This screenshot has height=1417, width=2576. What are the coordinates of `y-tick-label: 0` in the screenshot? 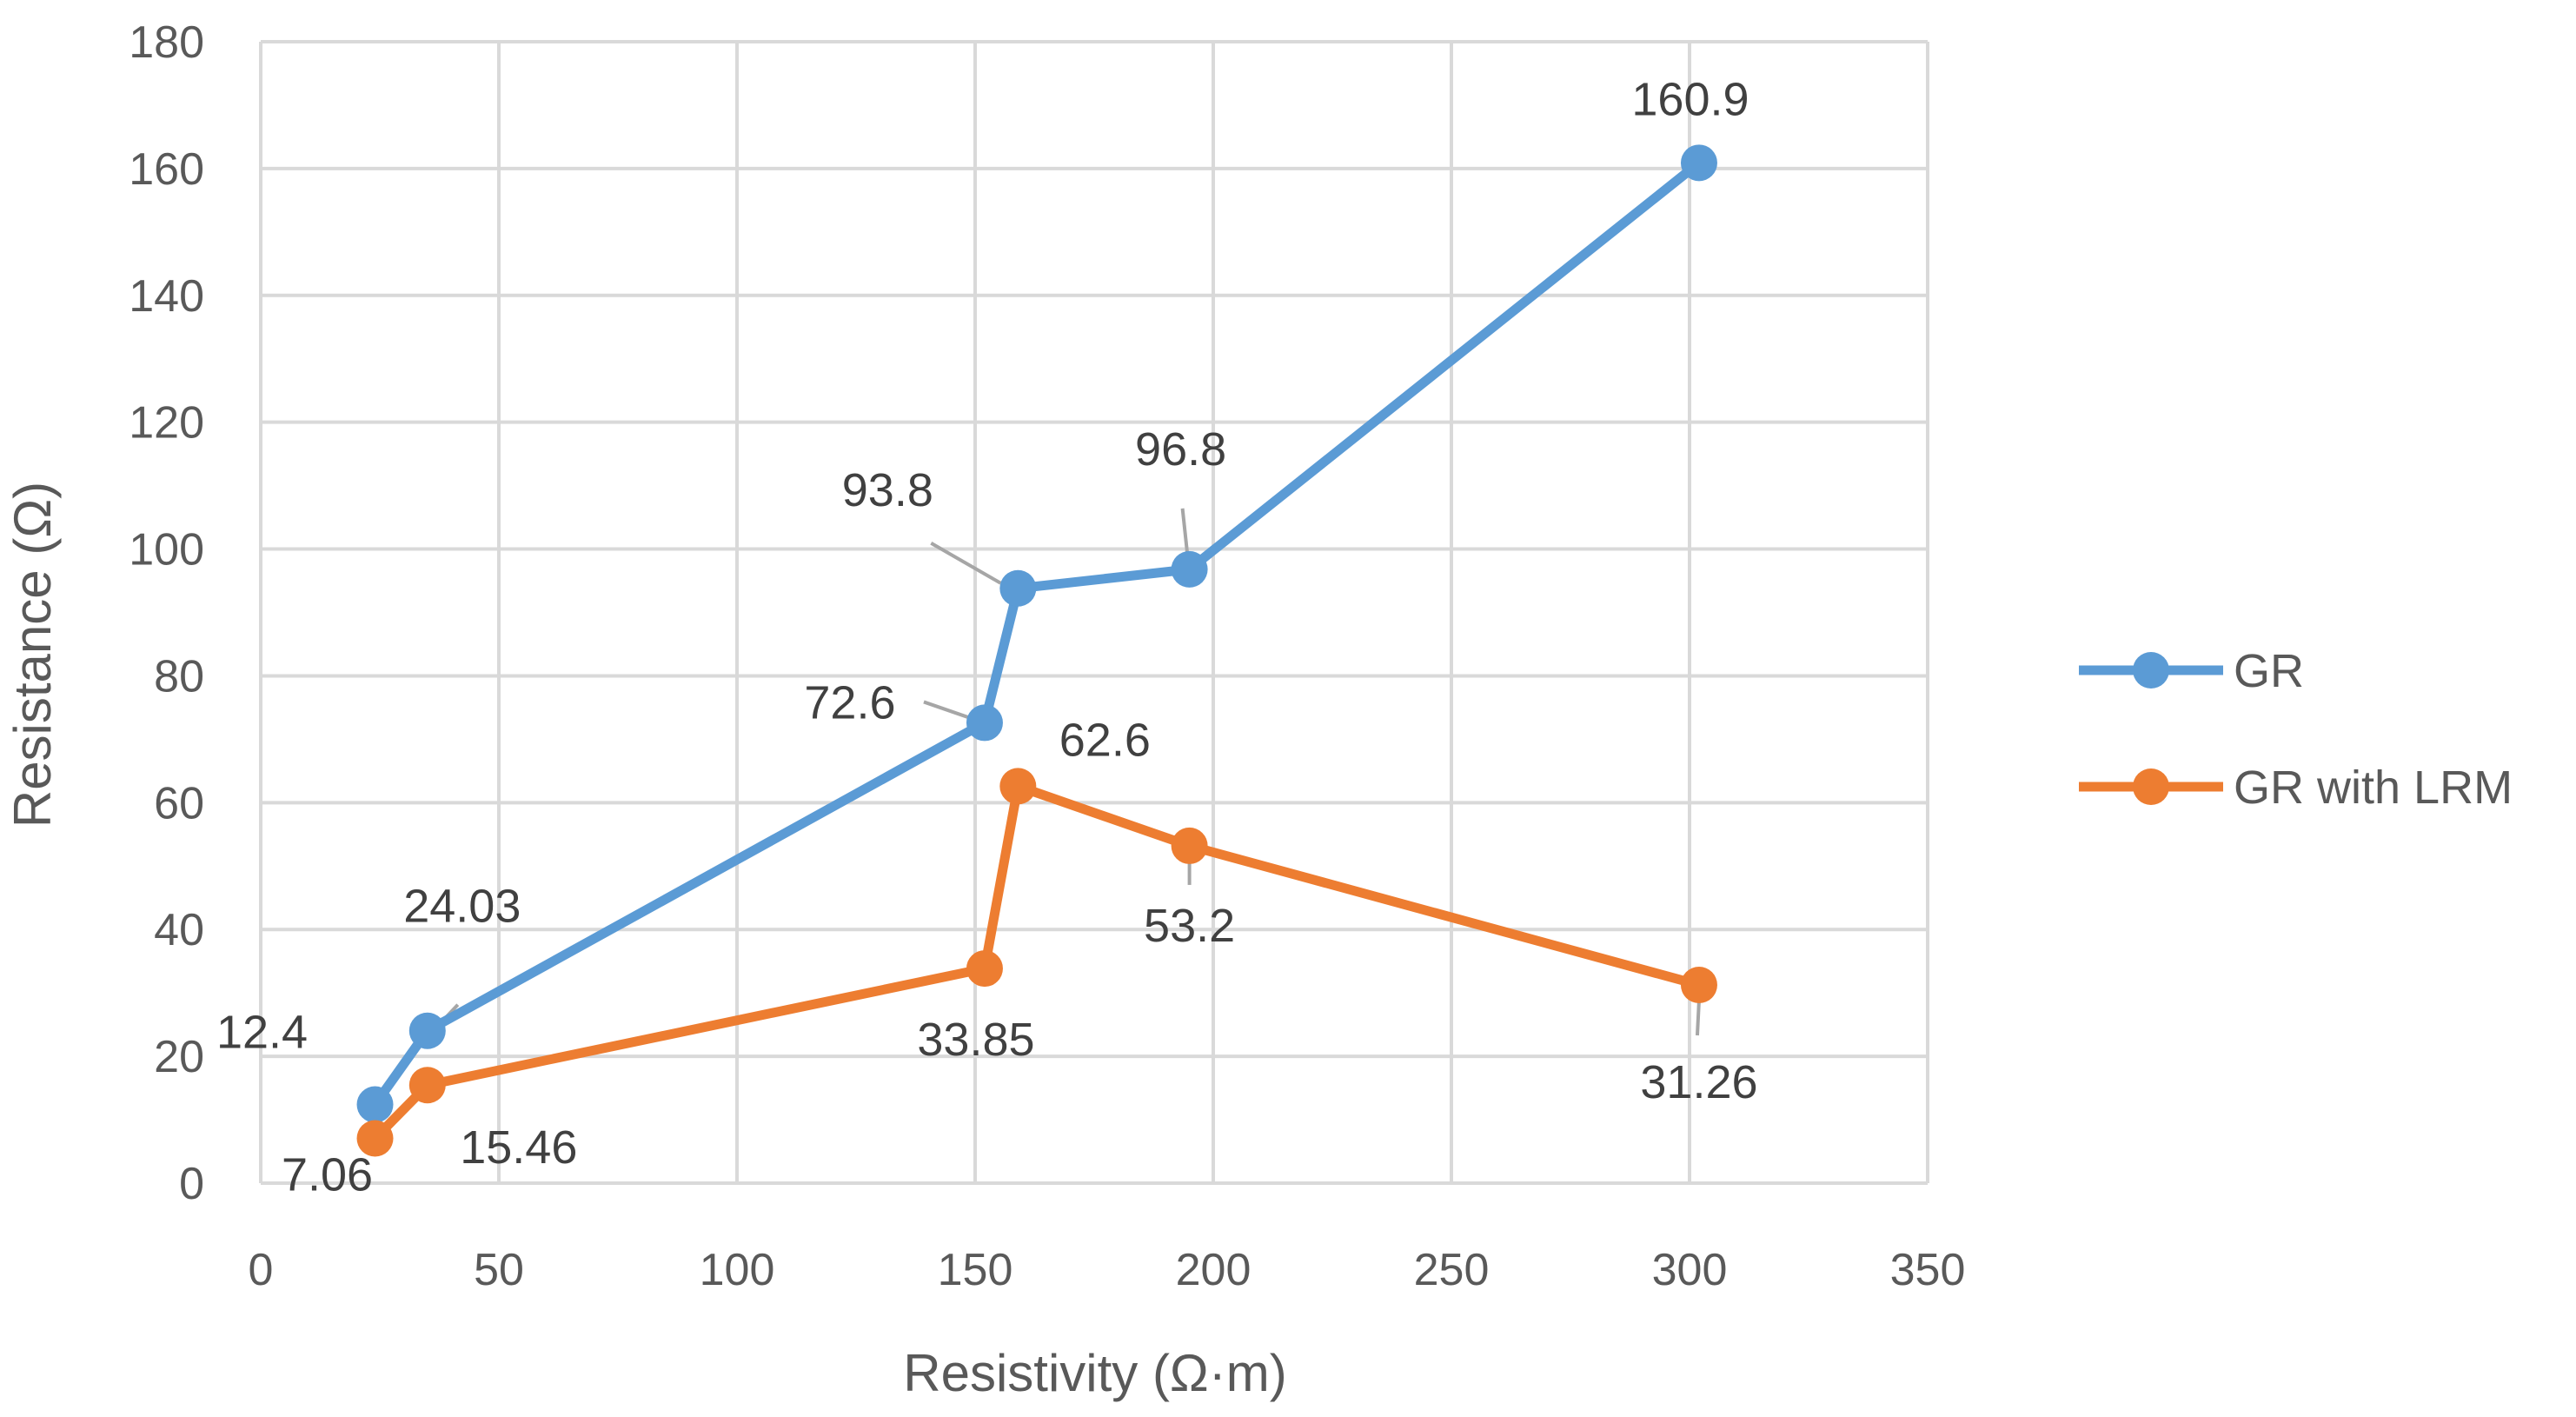 It's located at (191, 1184).